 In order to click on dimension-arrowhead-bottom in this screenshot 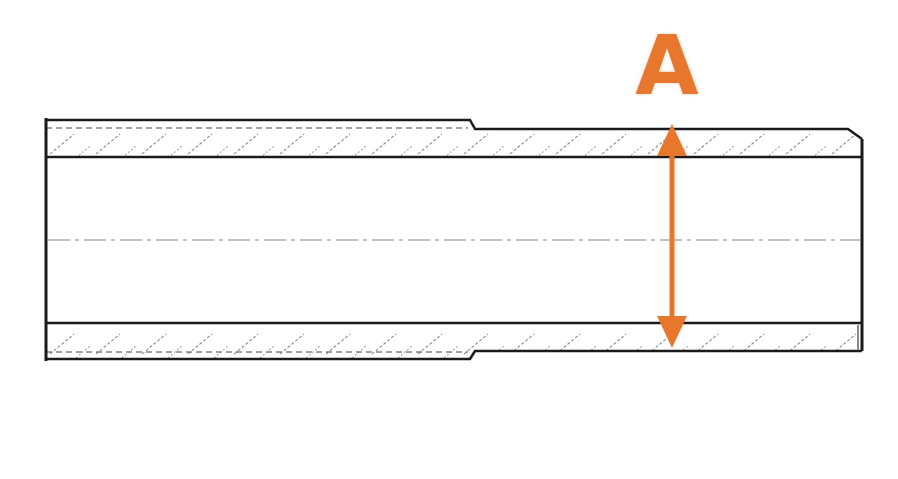, I will do `click(672, 332)`.